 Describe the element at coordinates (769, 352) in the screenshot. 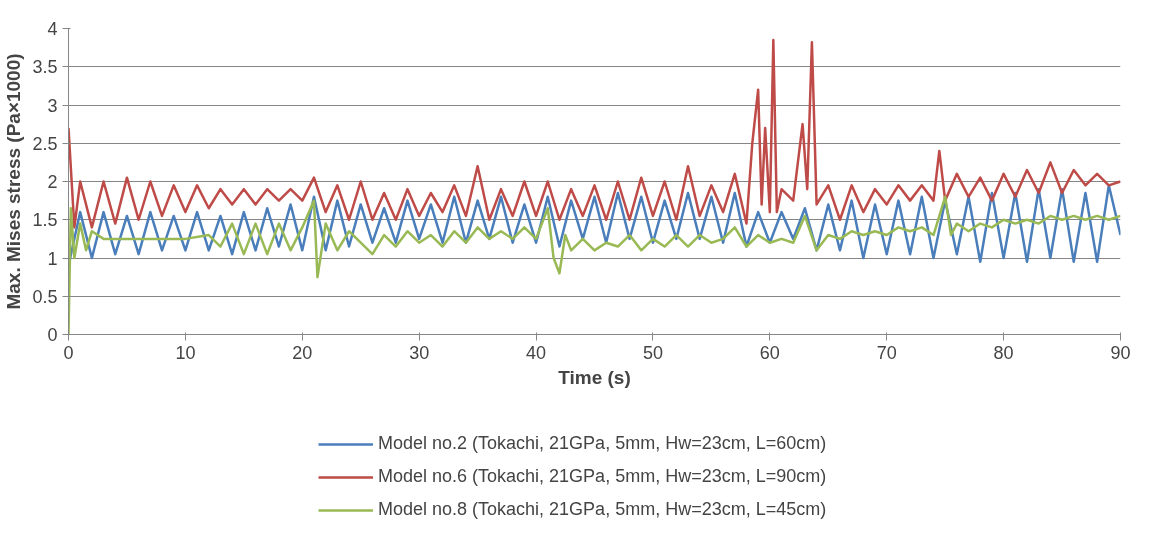

I see `x-tick-label: 60` at that location.